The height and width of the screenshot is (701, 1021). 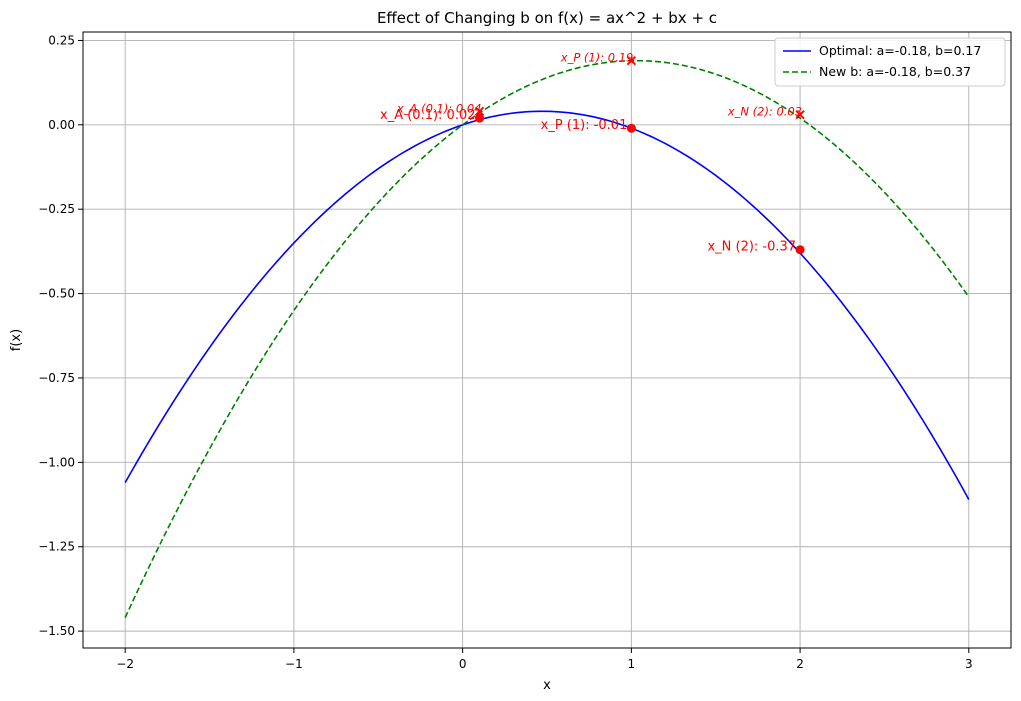 I want to click on point-annotation-italic: x_P (1): 0.19, so click(x=597, y=58).